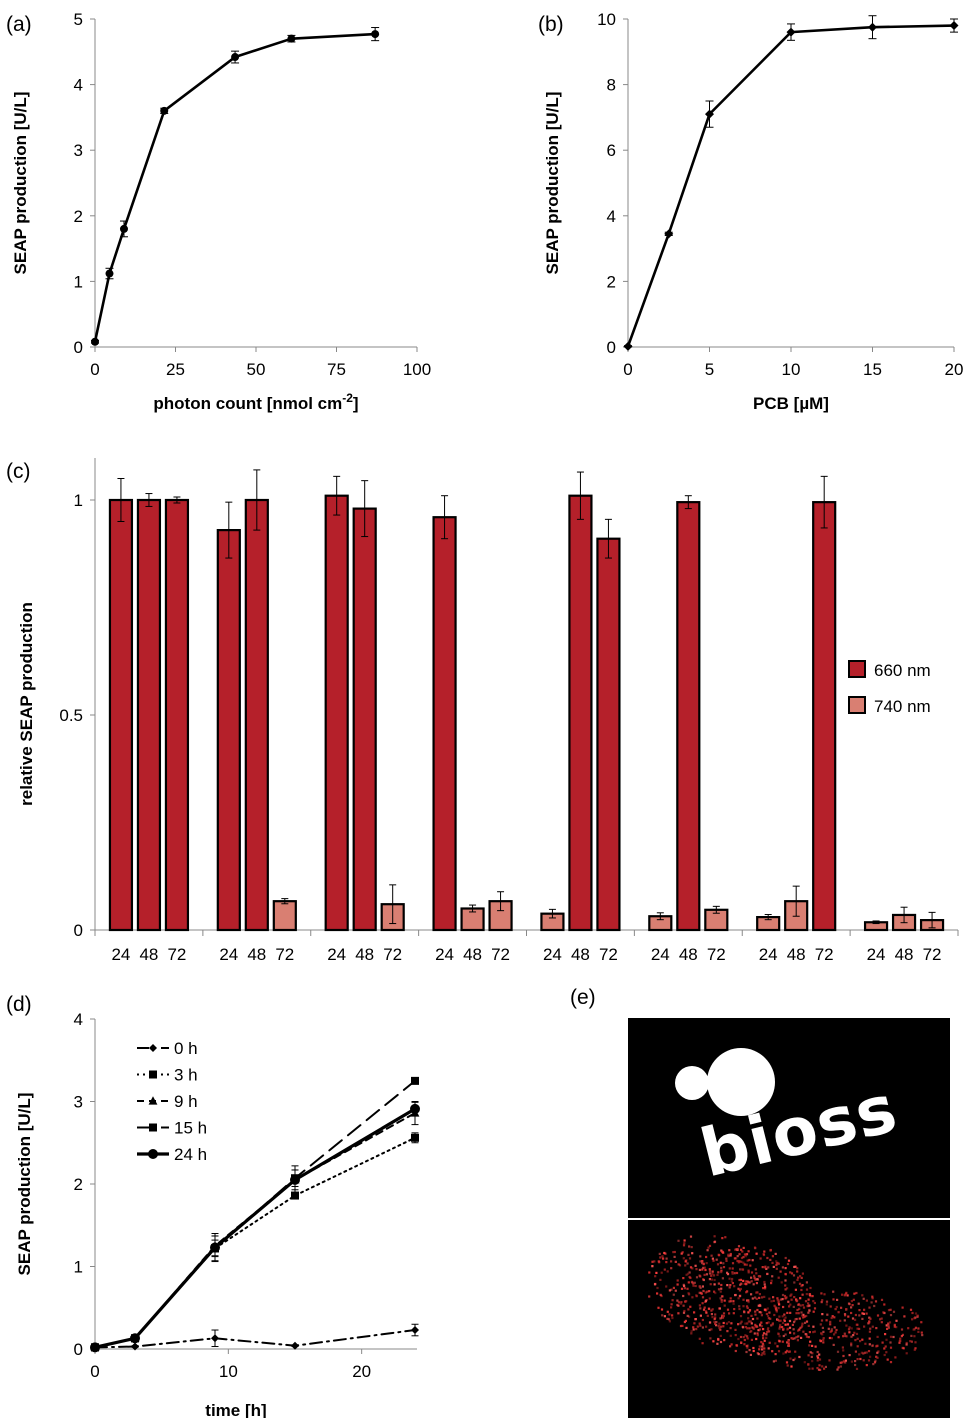 This screenshot has width=968, height=1418. Describe the element at coordinates (78, 85) in the screenshot. I see `y-tick-label: 4` at that location.